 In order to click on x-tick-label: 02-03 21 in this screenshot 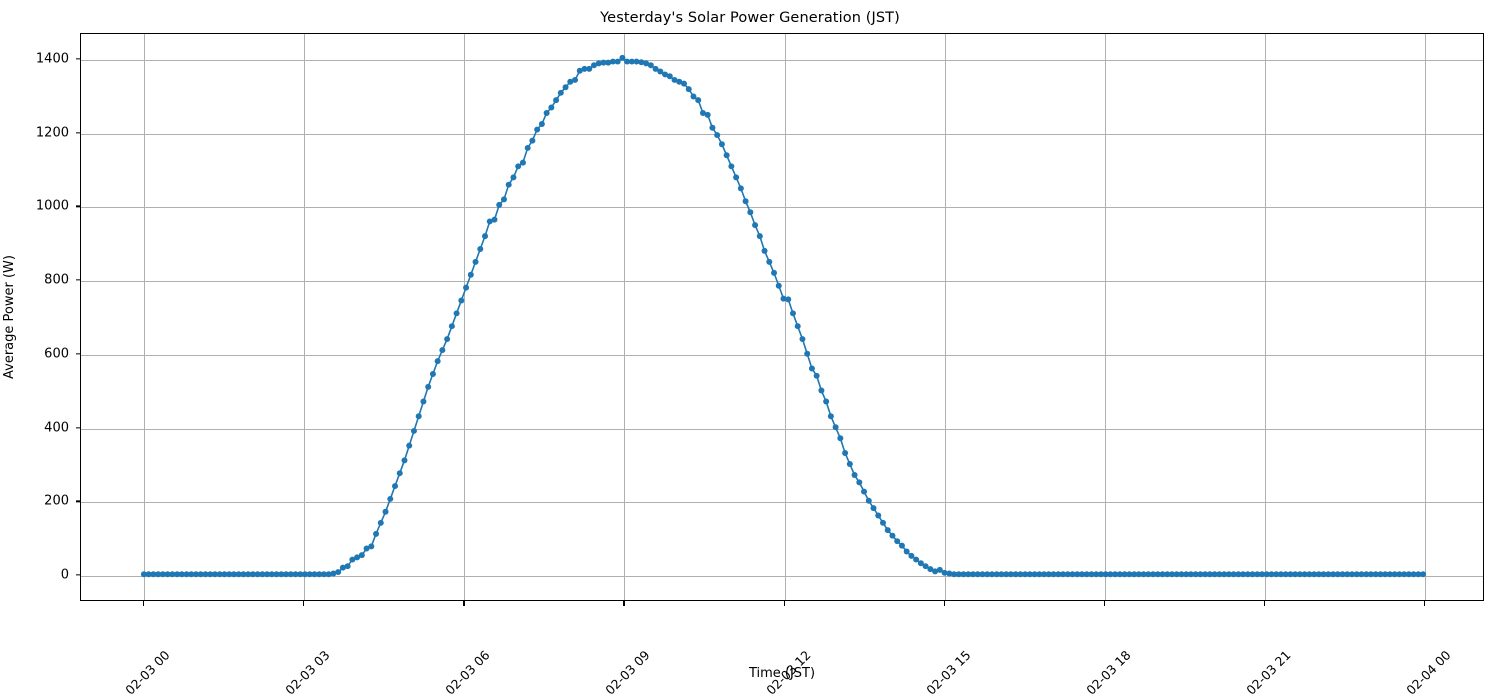, I will do `click(1288, 653)`.